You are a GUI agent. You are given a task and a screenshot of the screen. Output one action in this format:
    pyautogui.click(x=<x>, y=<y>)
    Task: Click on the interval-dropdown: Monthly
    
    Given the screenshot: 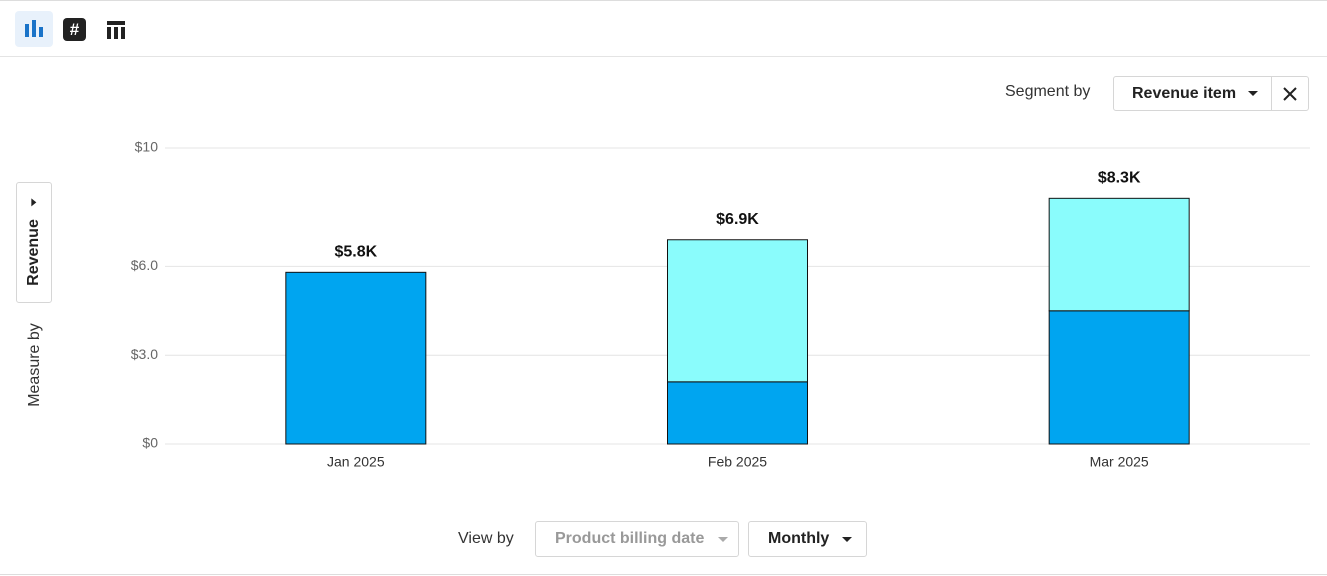 What is the action you would take?
    pyautogui.click(x=807, y=539)
    